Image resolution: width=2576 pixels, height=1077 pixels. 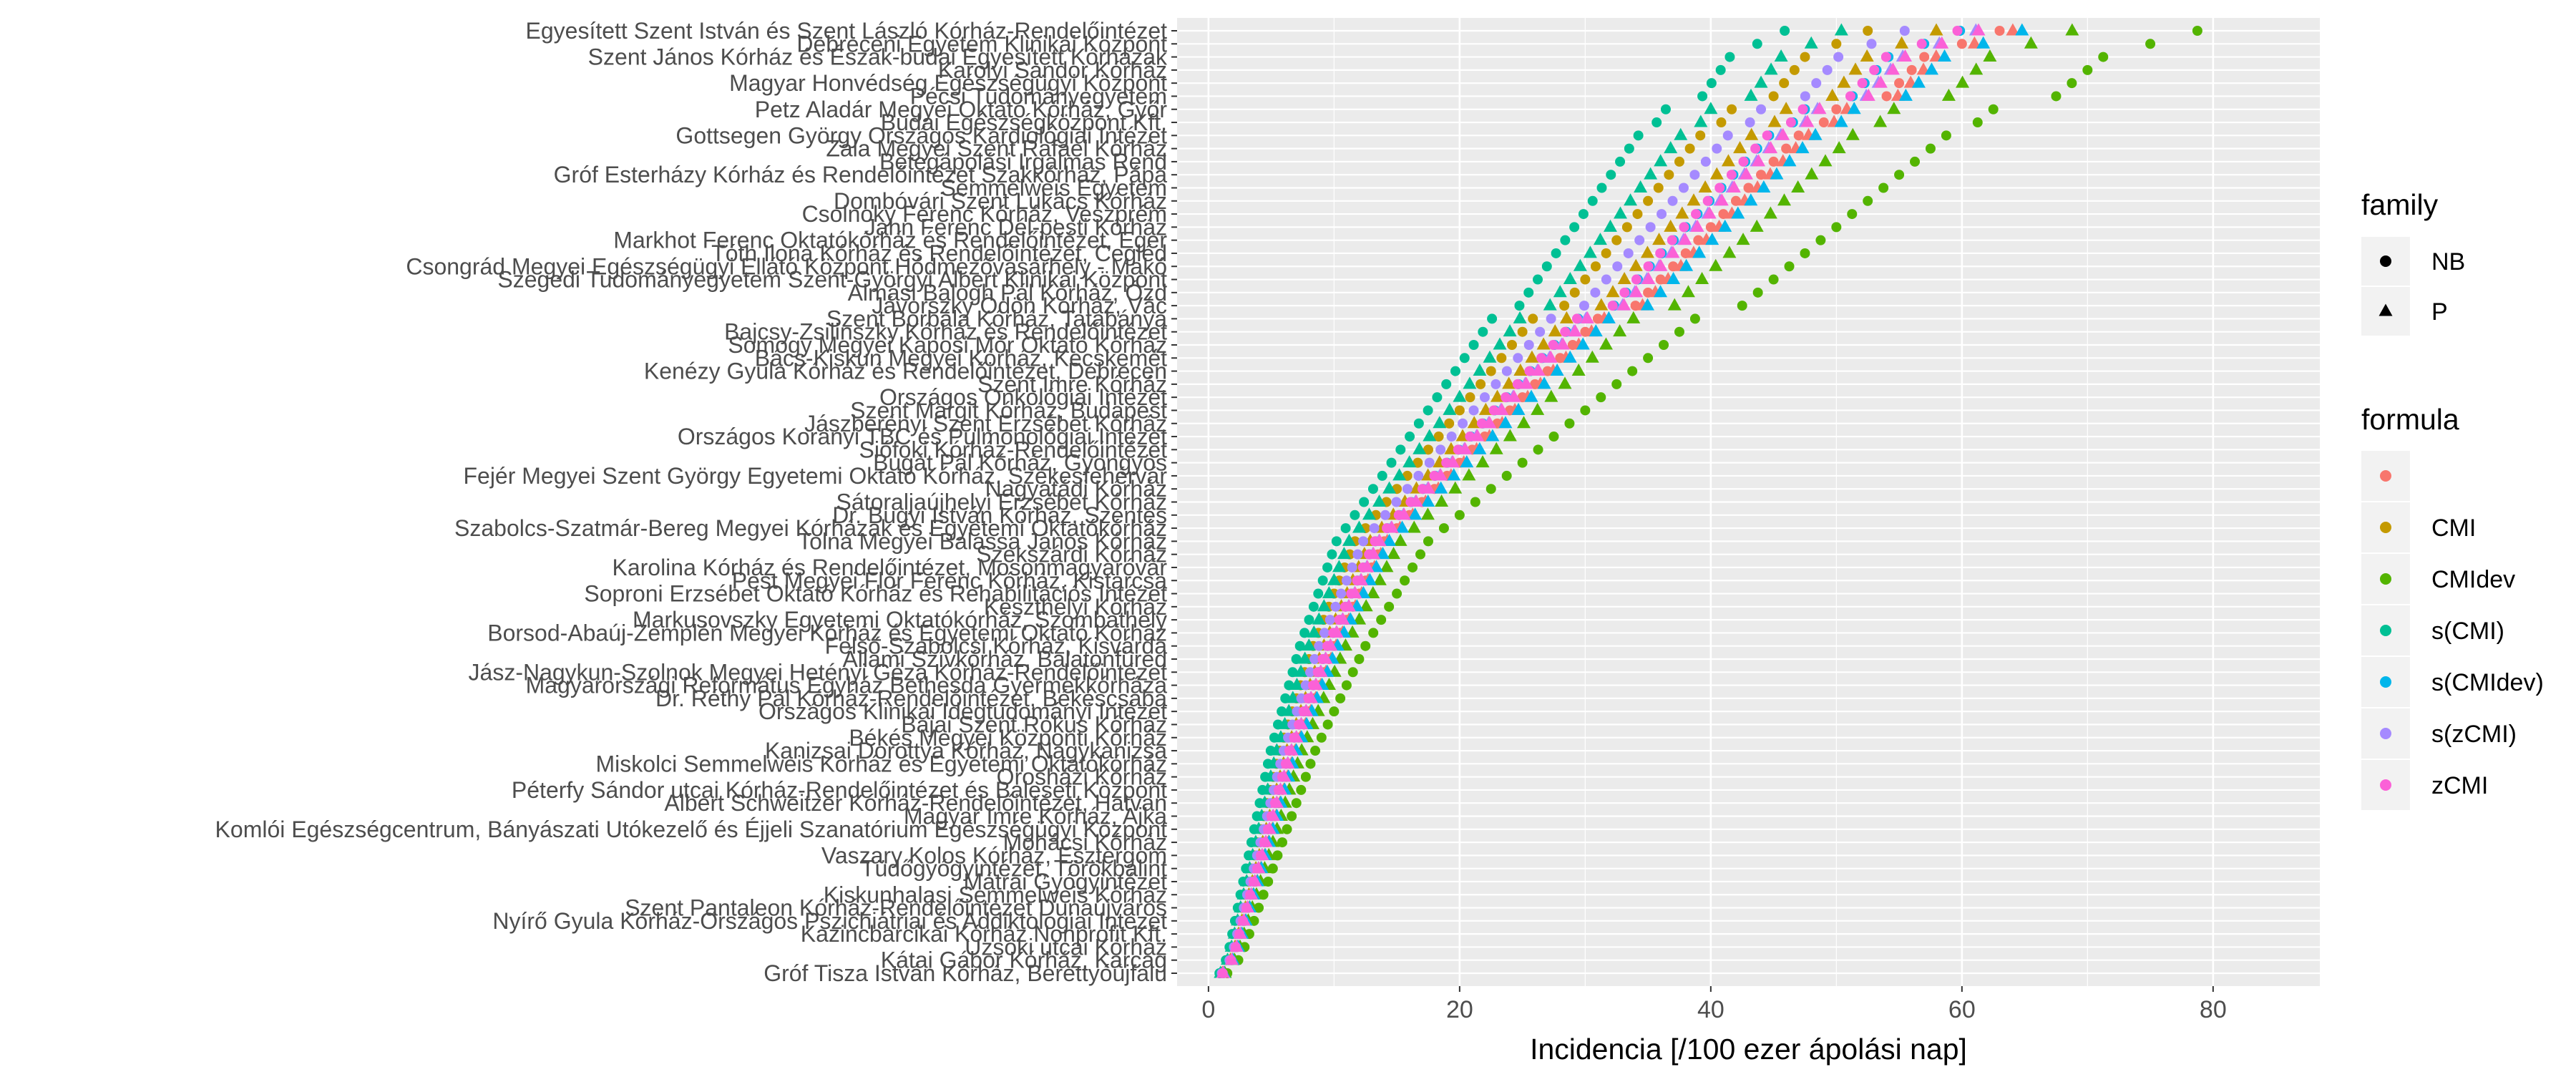 What do you see at coordinates (984, 934) in the screenshot?
I see `y-tick-label: Kazincbarcikai Kórház Nonprofit Kft.` at bounding box center [984, 934].